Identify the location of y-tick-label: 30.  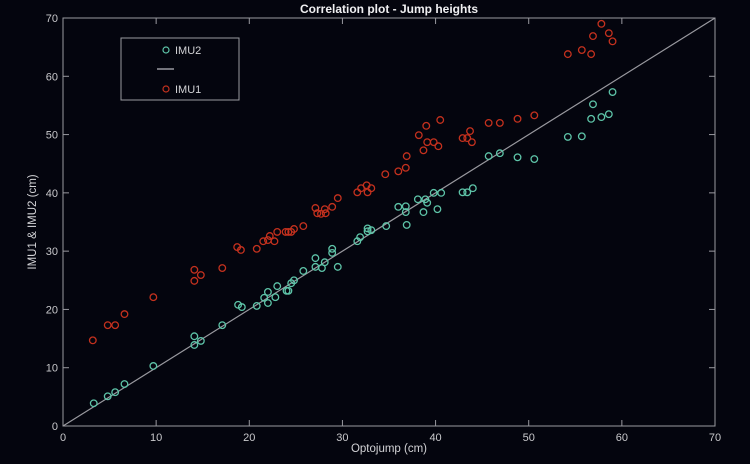
(52, 252).